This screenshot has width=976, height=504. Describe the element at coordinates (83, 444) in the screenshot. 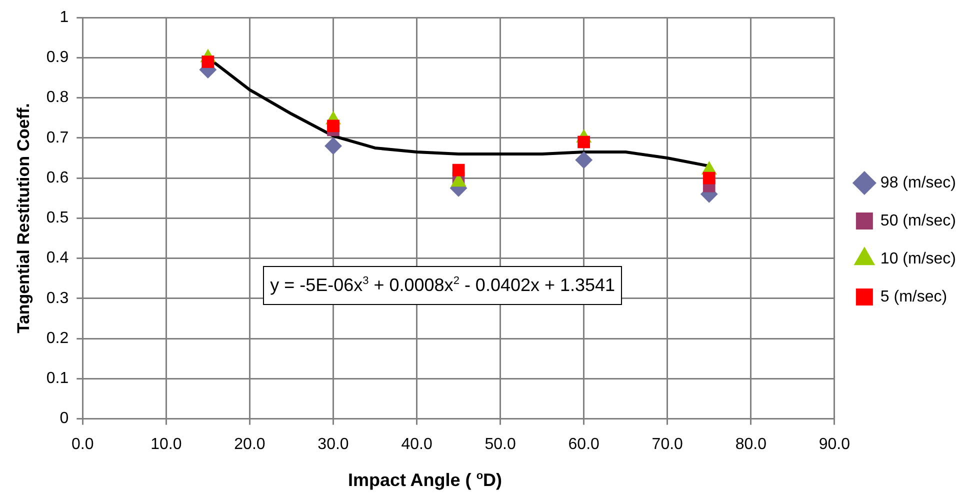

I see `x-tick-label: 0.0` at that location.